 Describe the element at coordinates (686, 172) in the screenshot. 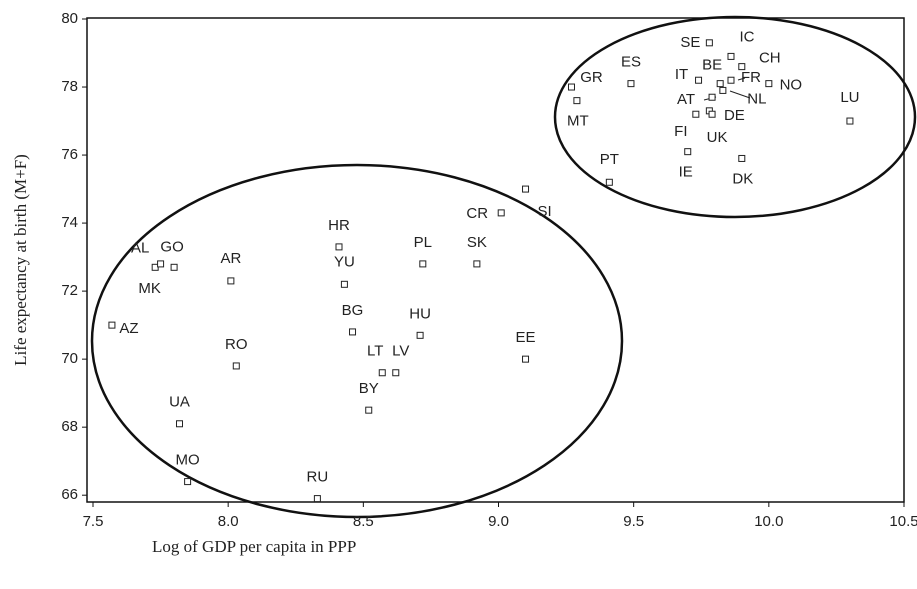

I see `point-label: IE` at that location.